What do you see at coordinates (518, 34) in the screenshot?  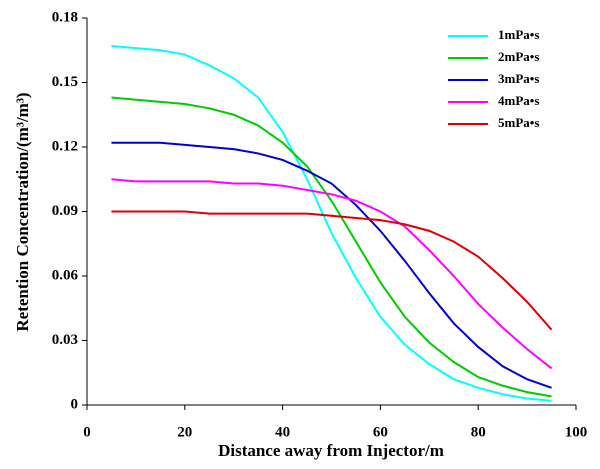 I see `legend-label: 1mPa•s` at bounding box center [518, 34].